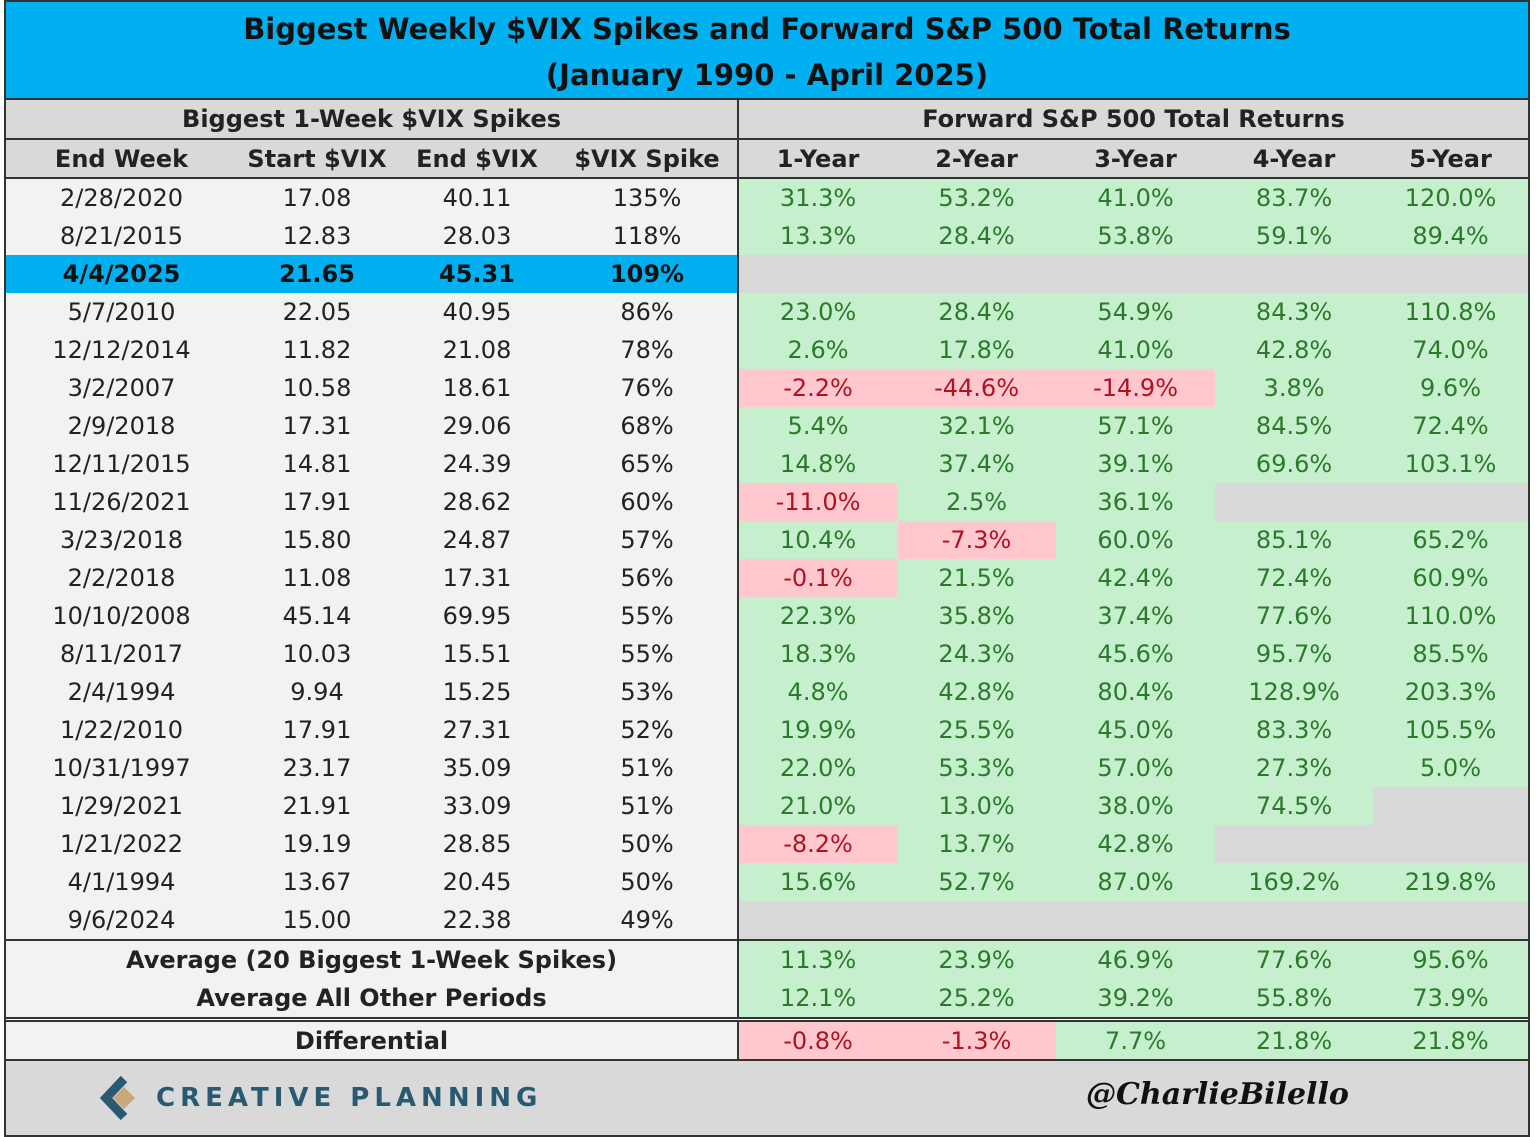  I want to click on group-header-returns: Forward S&P 500 Total Returns, so click(1133, 120).